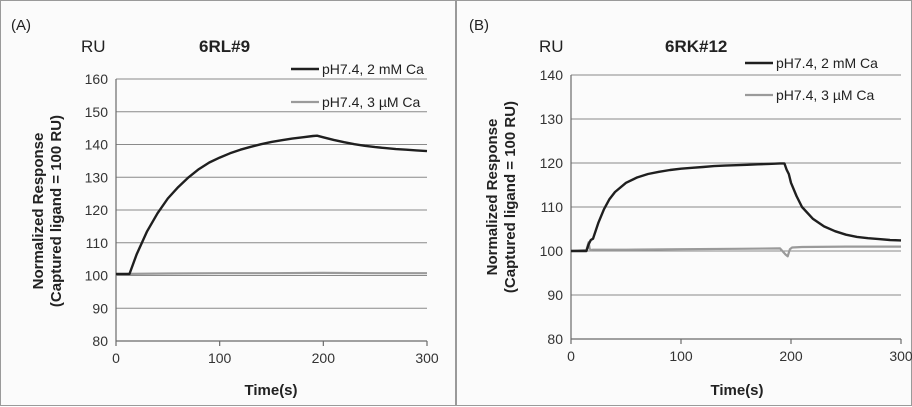 This screenshot has height=407, width=912. What do you see at coordinates (791, 356) in the screenshot?
I see `chart-b-x-tick-label: 200` at bounding box center [791, 356].